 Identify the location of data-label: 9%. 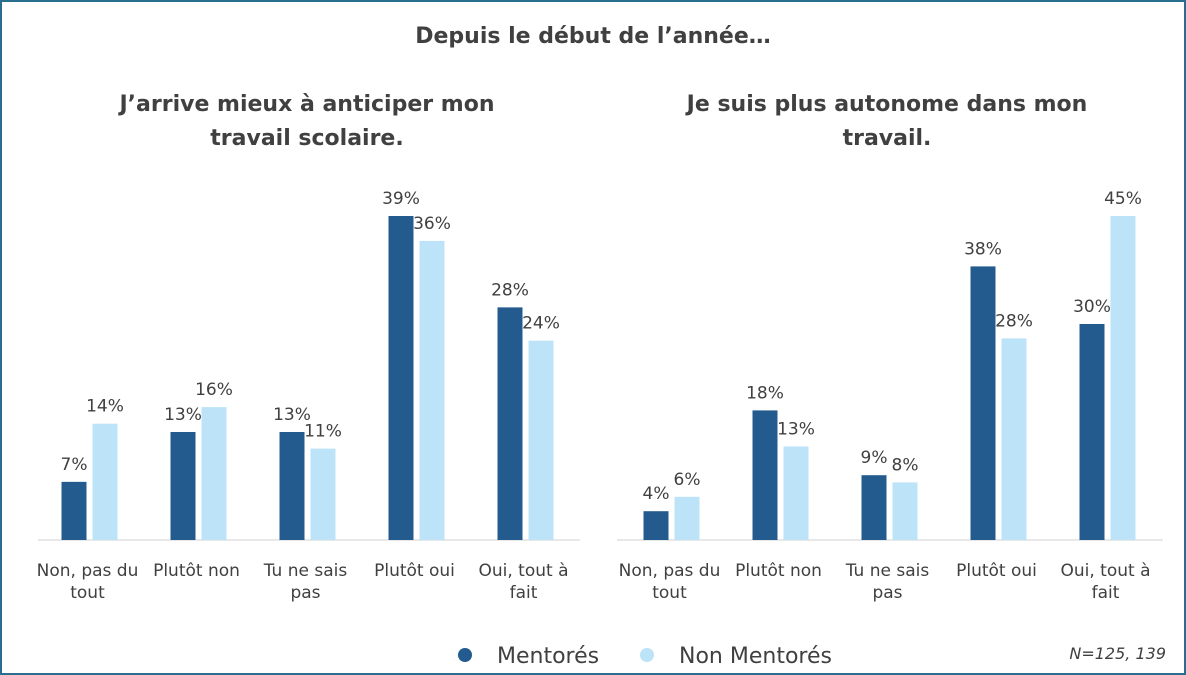
(874, 458).